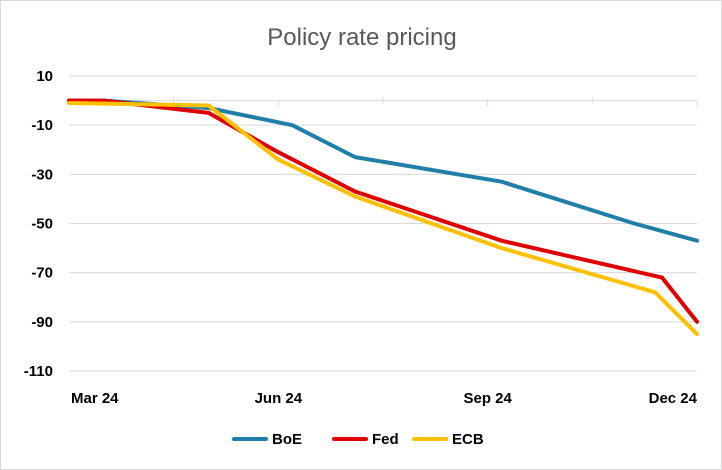  What do you see at coordinates (385, 439) in the screenshot?
I see `legend-label-fed: Fed` at bounding box center [385, 439].